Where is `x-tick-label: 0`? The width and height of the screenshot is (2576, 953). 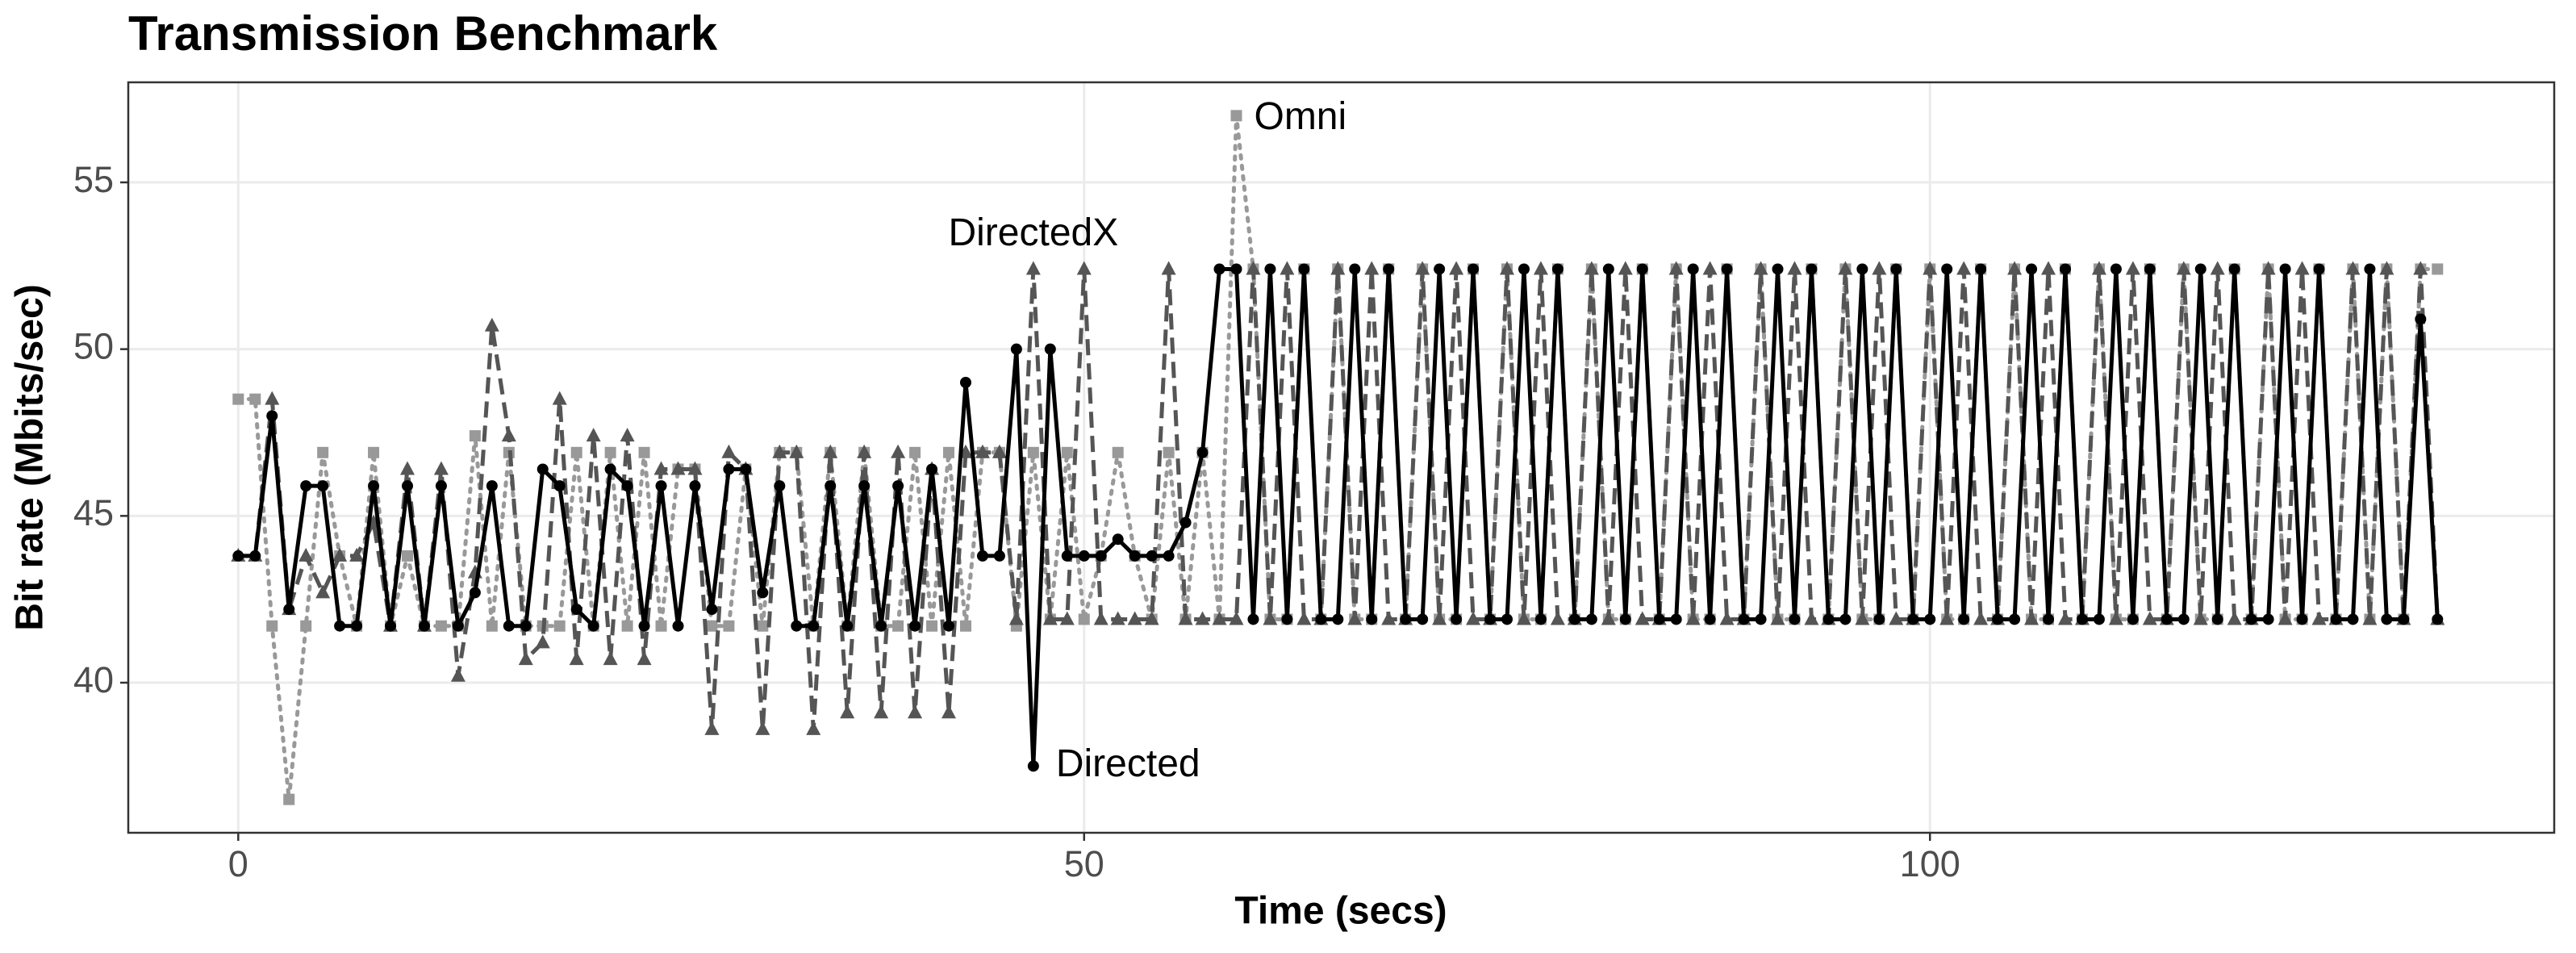
x-tick-label: 0 is located at coordinates (238, 863).